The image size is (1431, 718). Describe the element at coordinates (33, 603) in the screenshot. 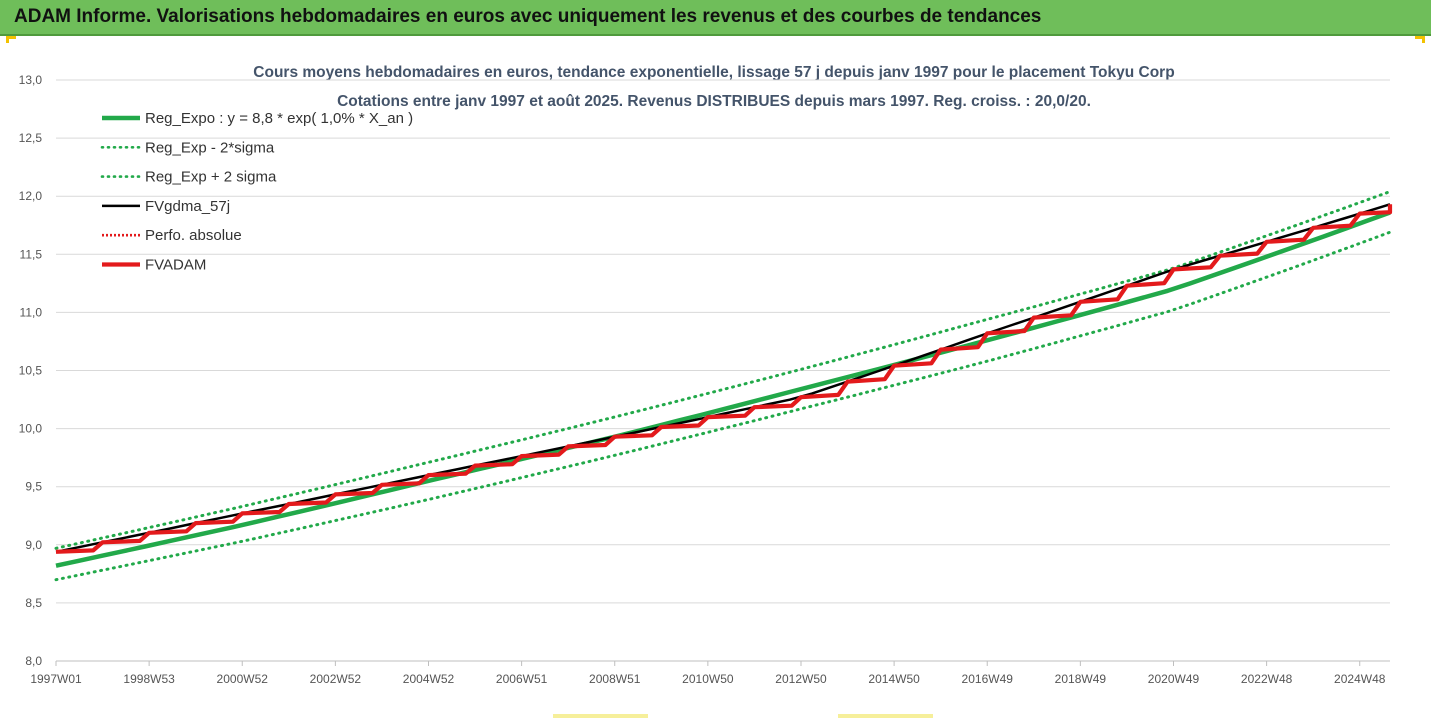

I see `y-tick-label: 8,5` at that location.